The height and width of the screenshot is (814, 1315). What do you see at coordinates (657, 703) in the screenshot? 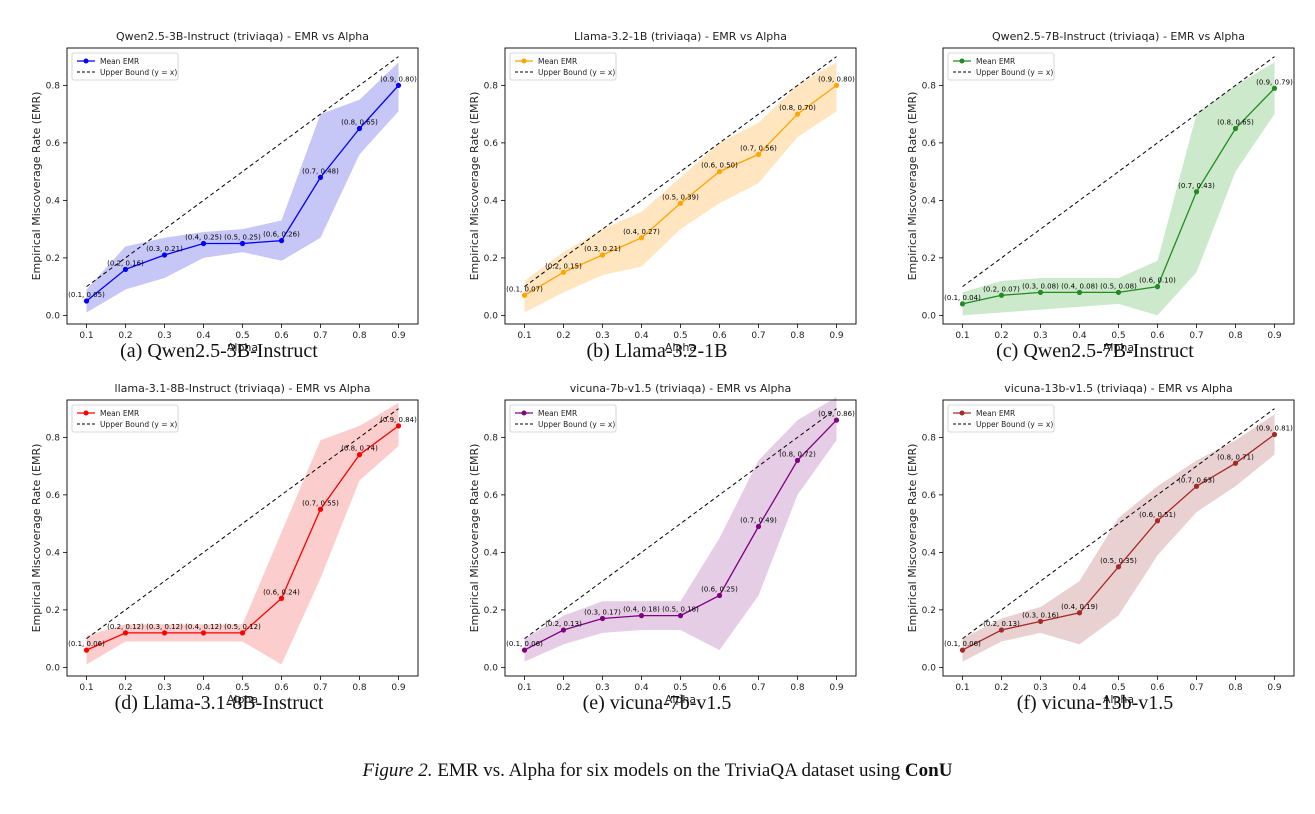
I see `subfigure-caption: (e) vicuna-7b-v1.5` at bounding box center [657, 703].